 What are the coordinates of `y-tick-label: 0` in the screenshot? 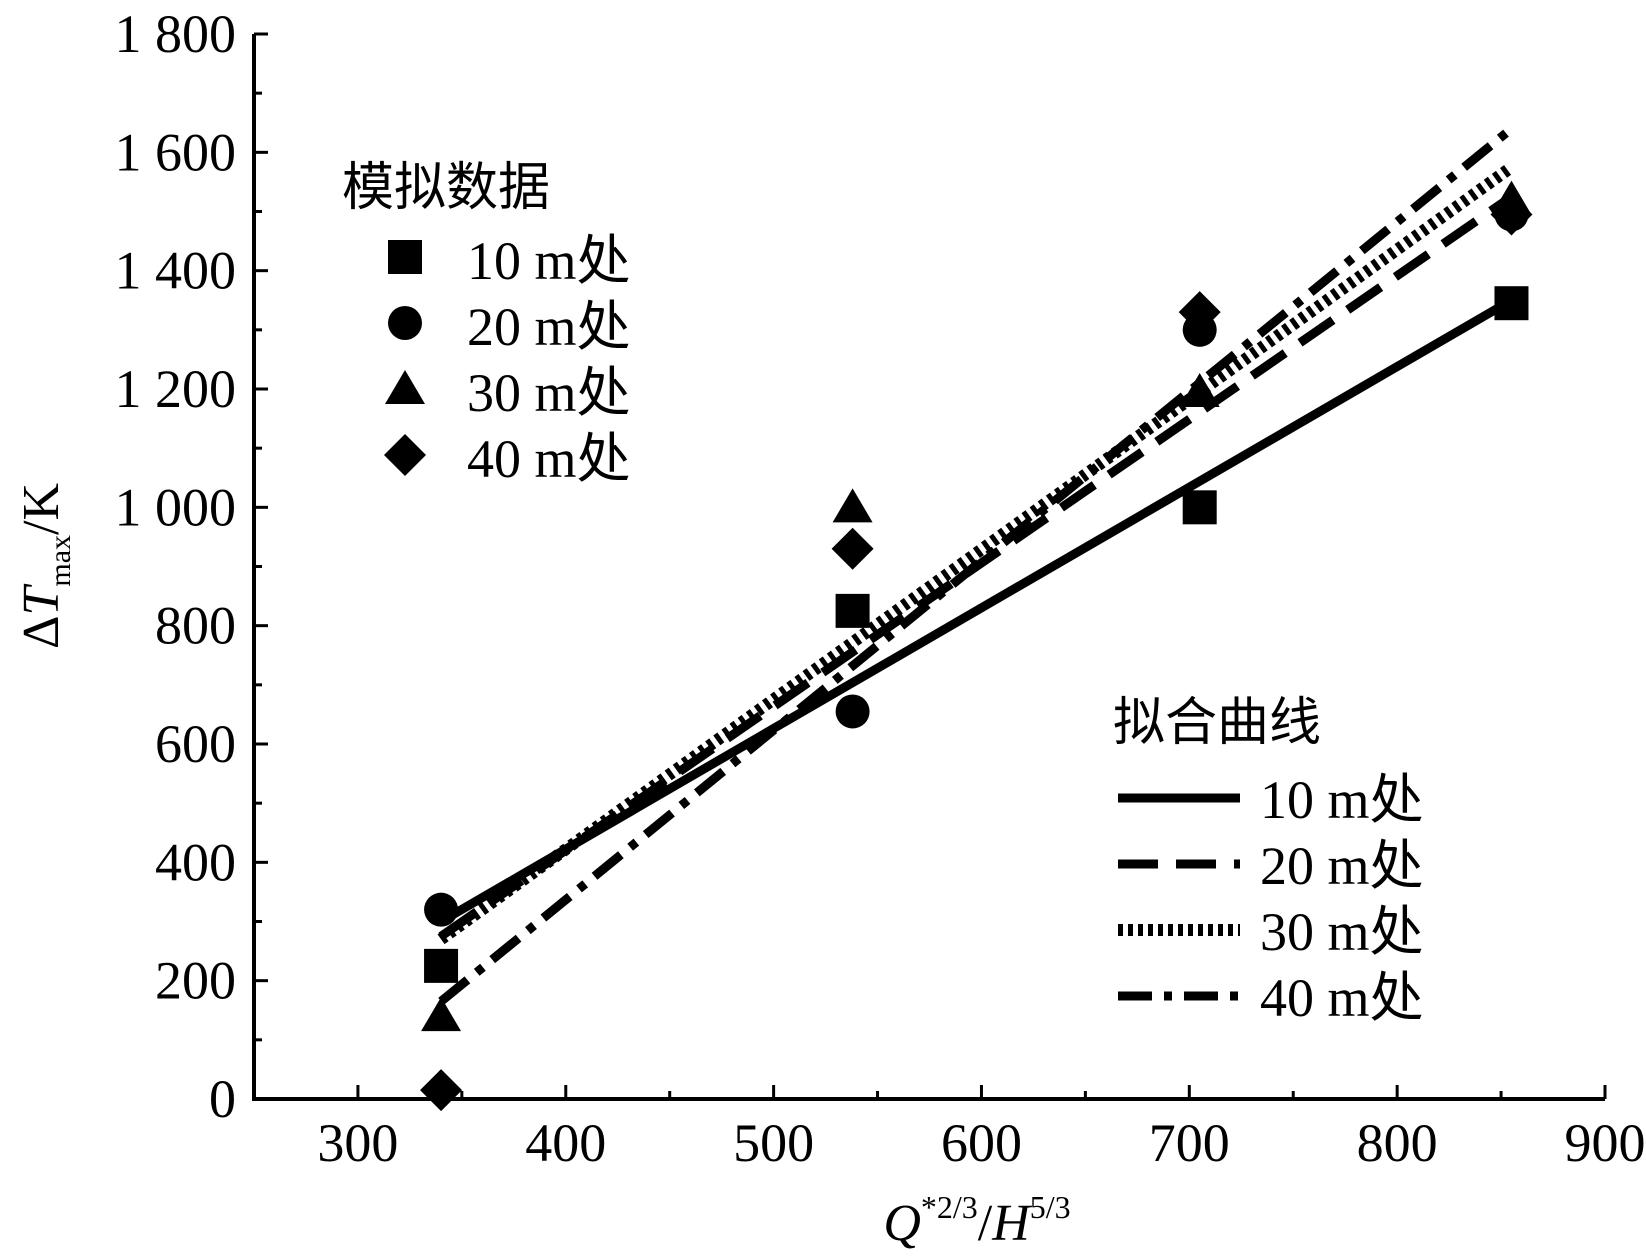 It's located at (222, 1099).